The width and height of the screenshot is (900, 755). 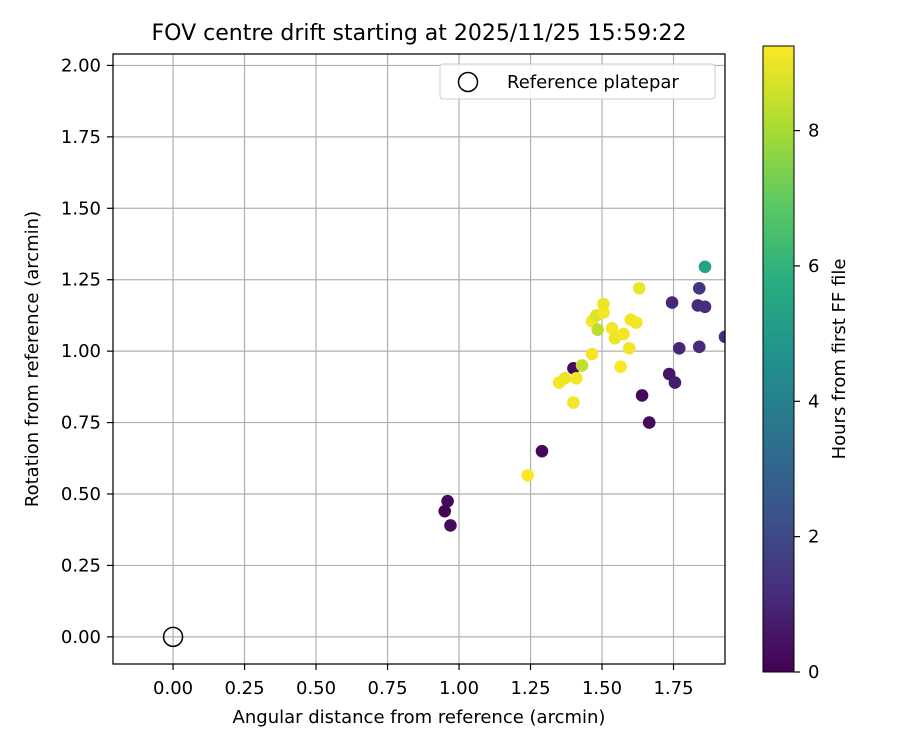 What do you see at coordinates (813, 266) in the screenshot?
I see `colorbar-tick-label: 6` at bounding box center [813, 266].